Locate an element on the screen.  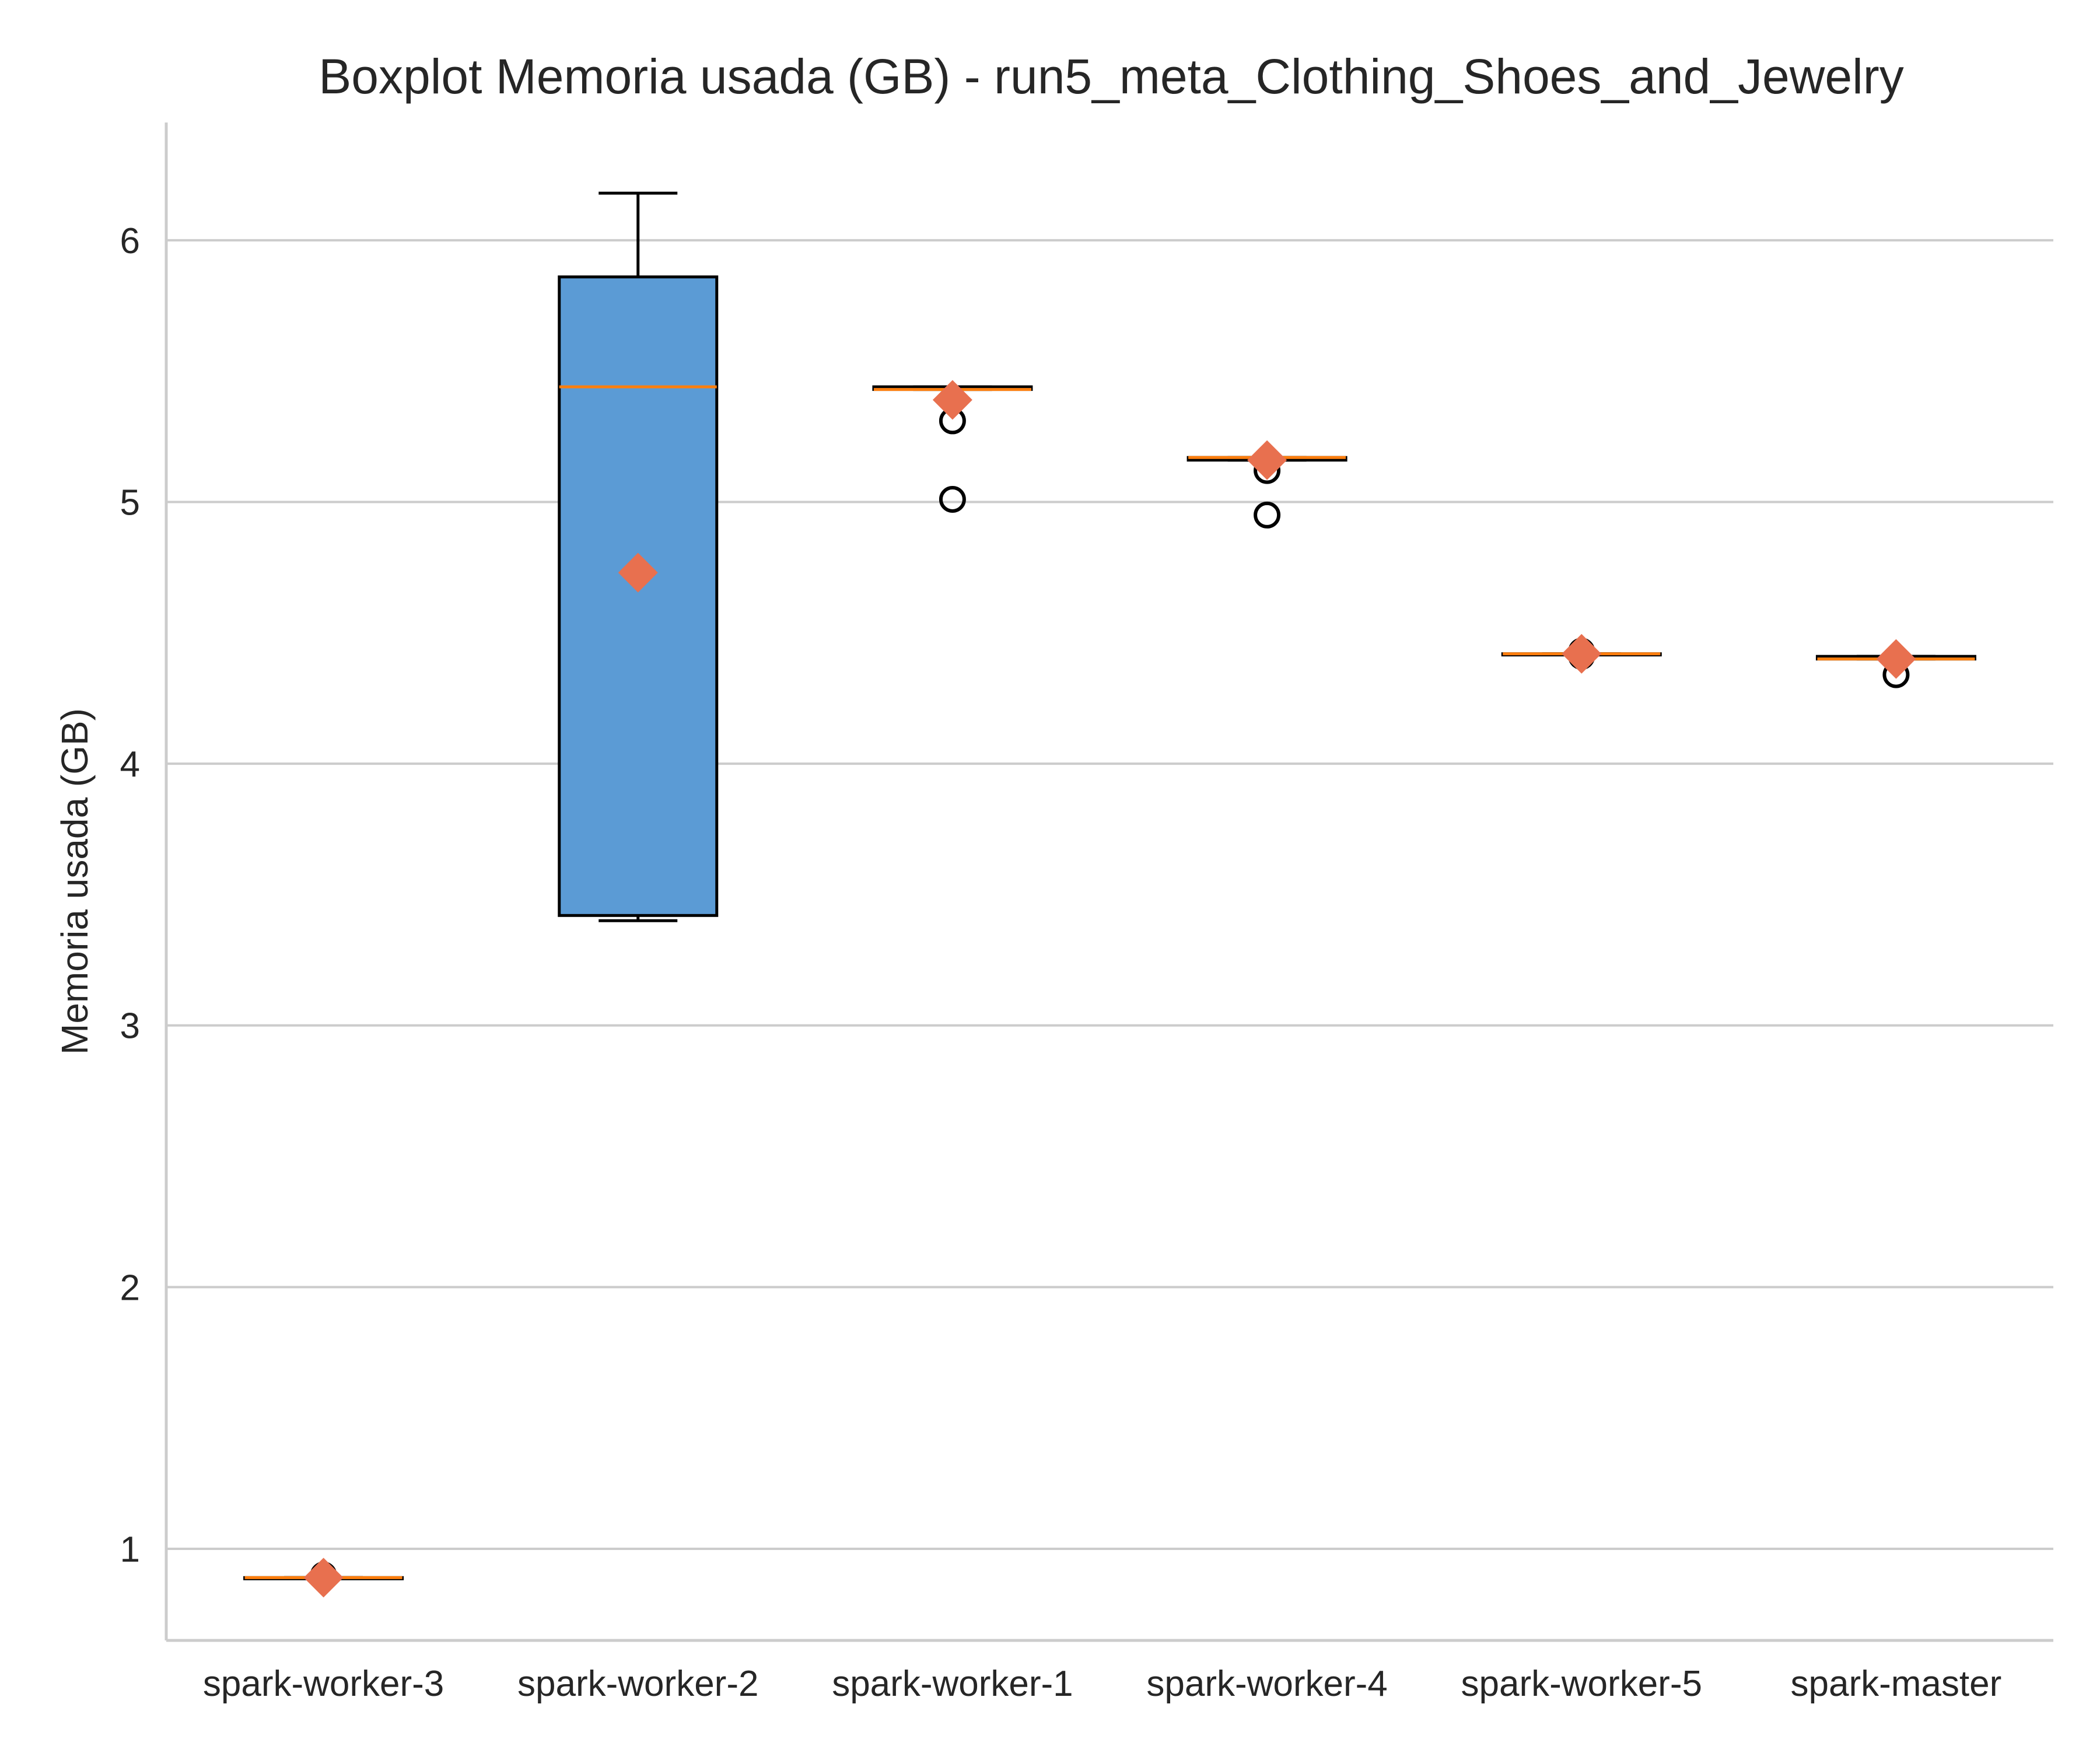
x-tick-label: spark-master is located at coordinates (1896, 1684).